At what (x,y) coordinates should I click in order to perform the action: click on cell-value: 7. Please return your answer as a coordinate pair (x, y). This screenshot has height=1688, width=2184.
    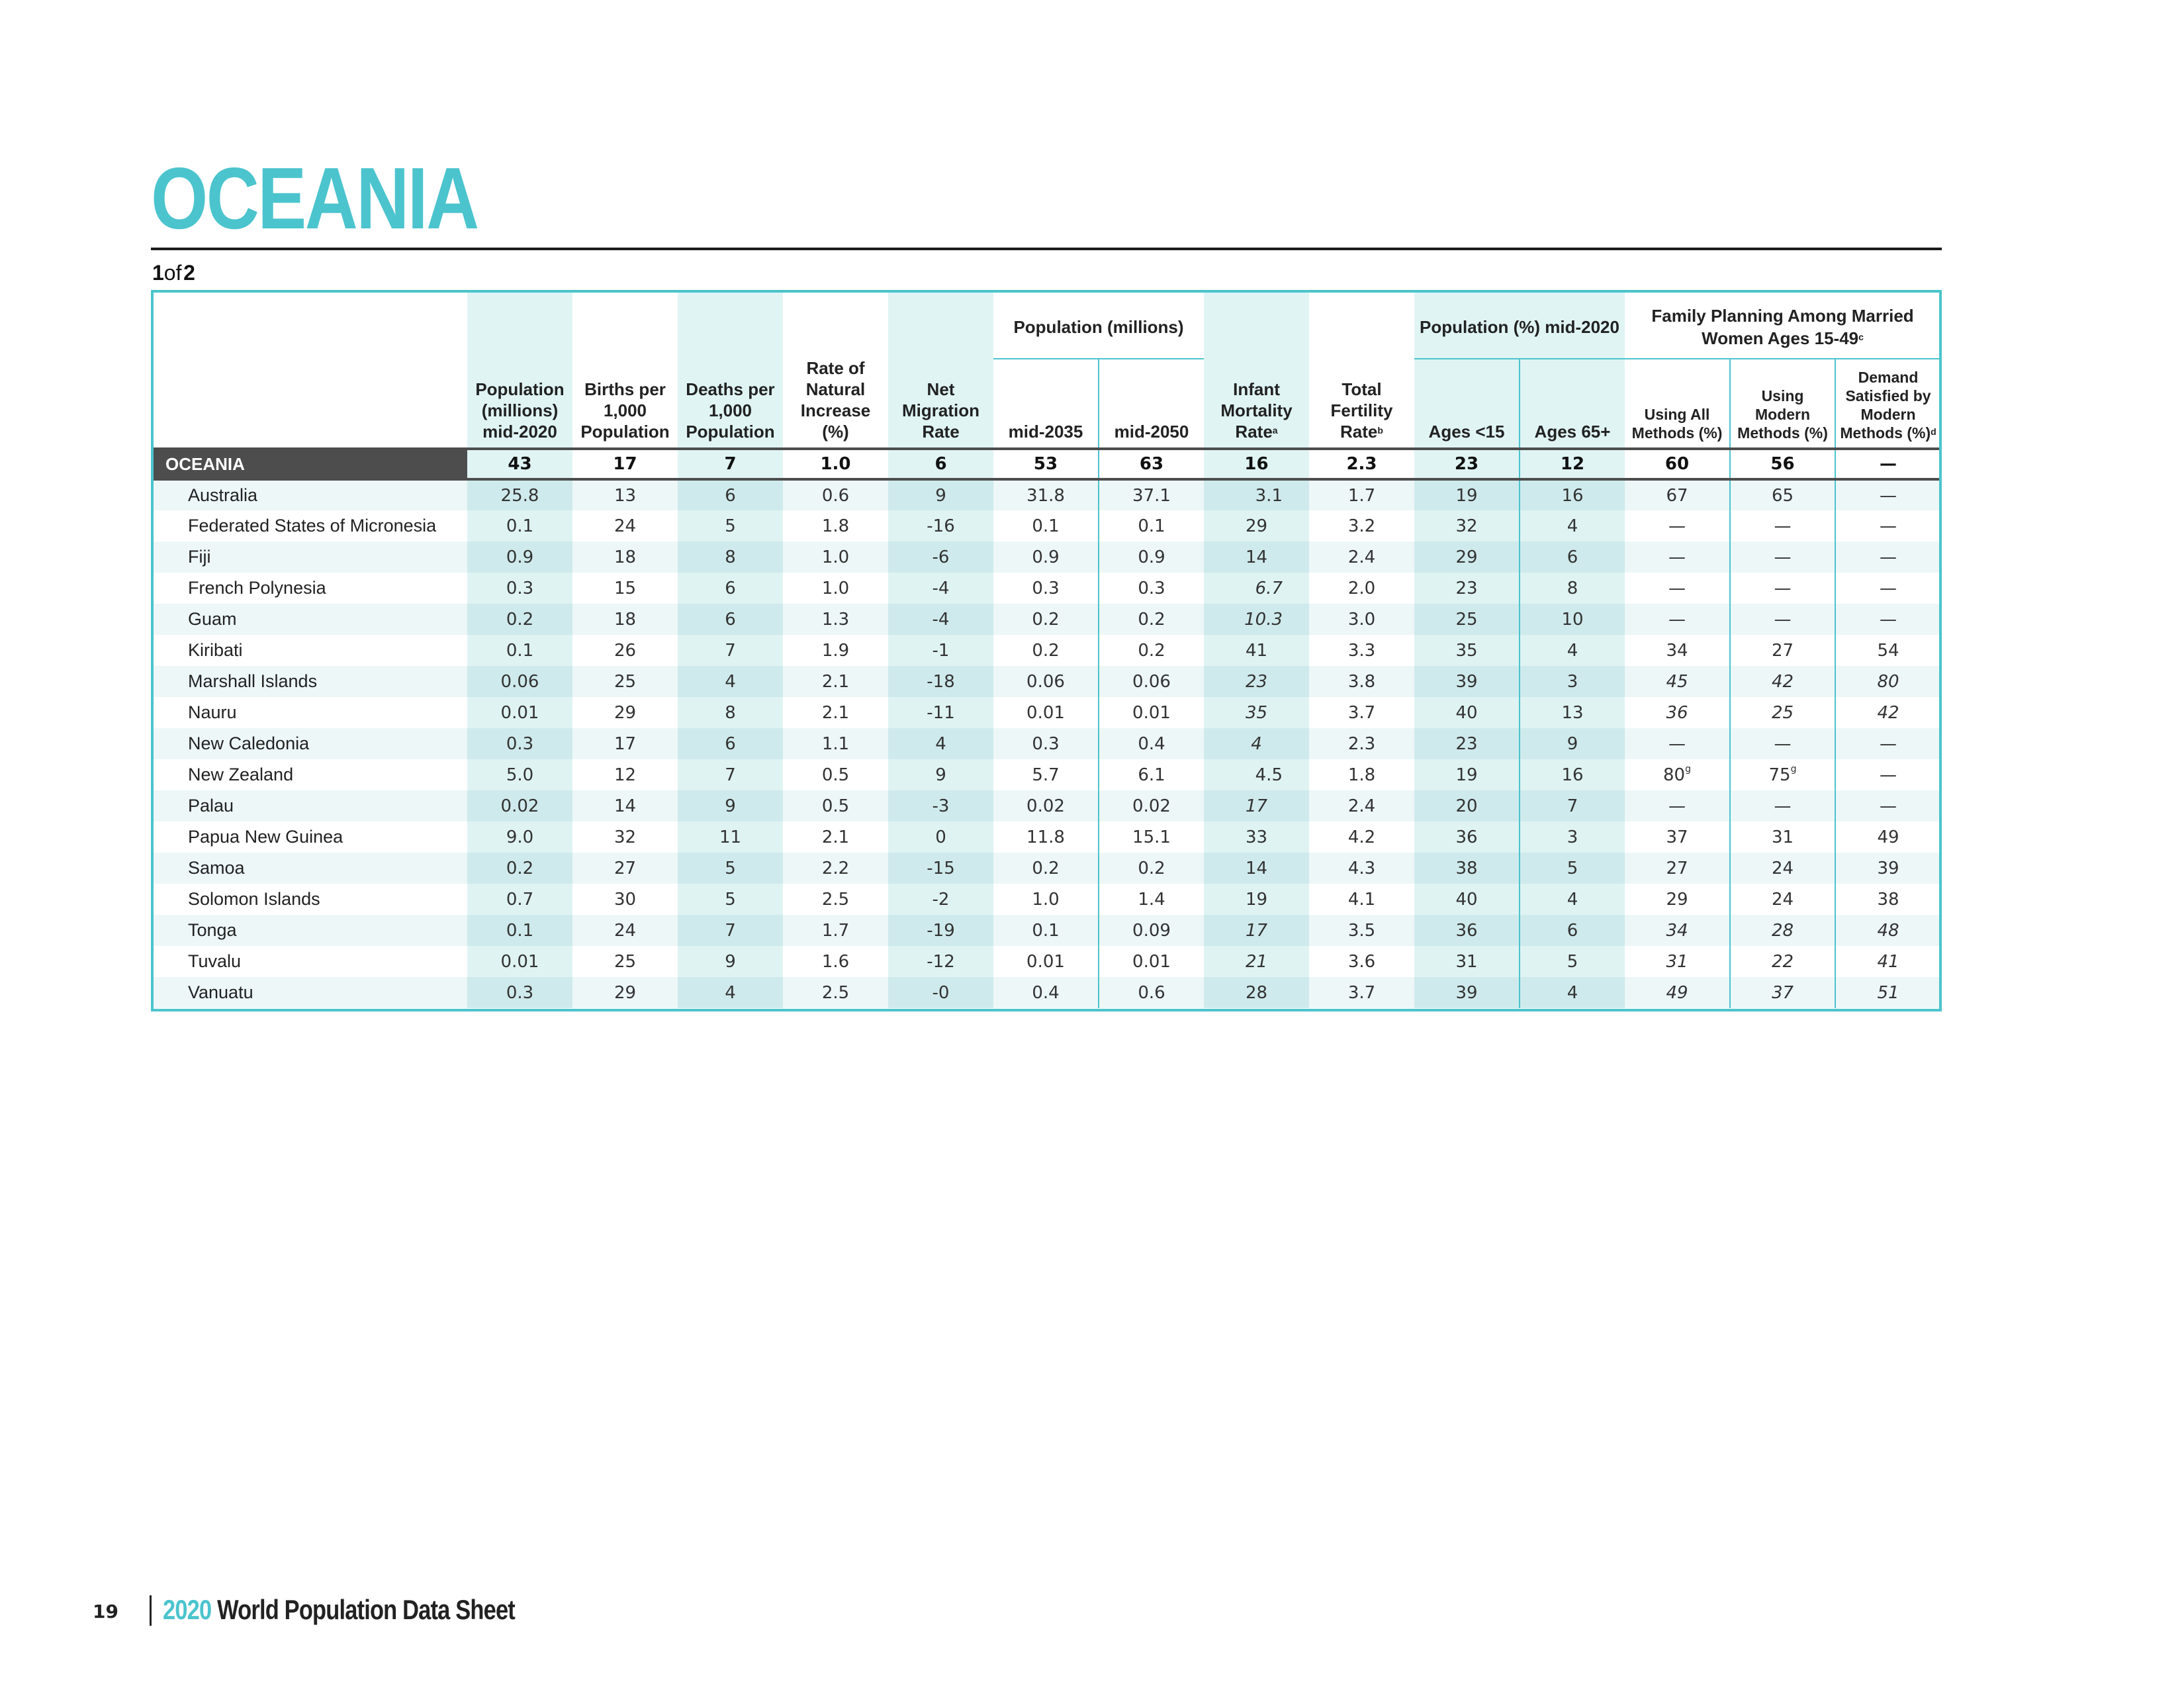
    Looking at the image, I should click on (731, 930).